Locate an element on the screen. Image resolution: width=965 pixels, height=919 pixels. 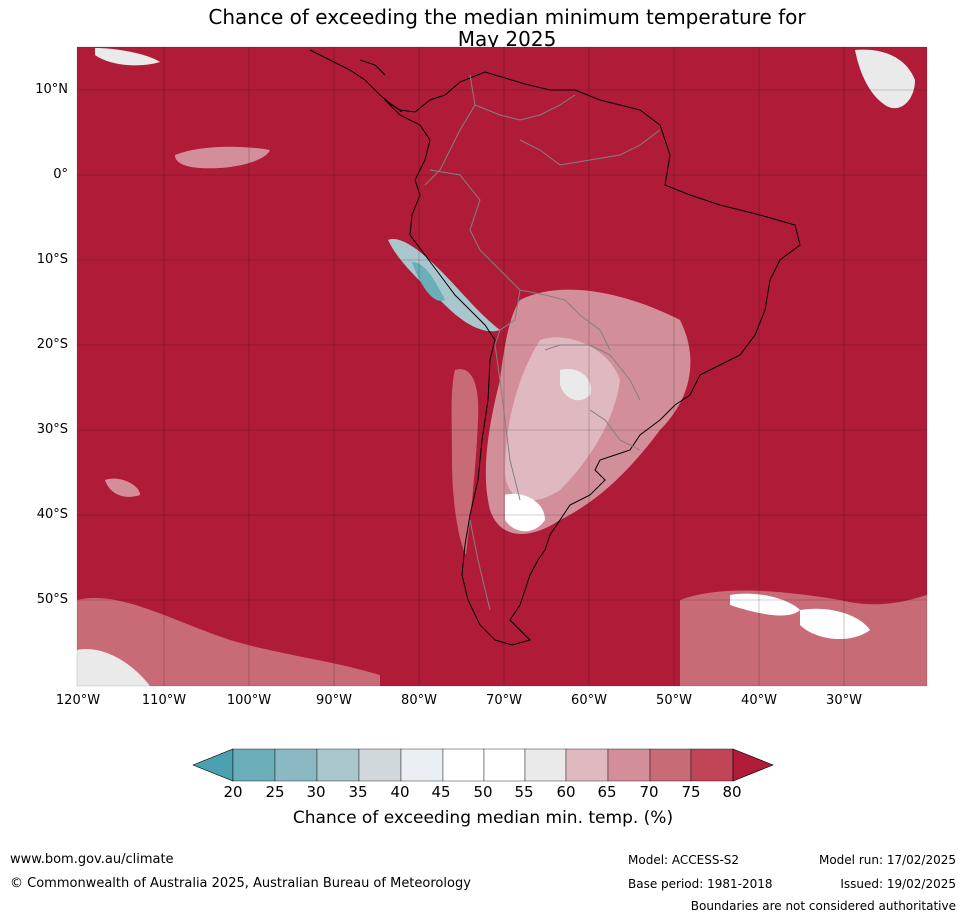
colorbar-tick-75: 75 is located at coordinates (691, 792).